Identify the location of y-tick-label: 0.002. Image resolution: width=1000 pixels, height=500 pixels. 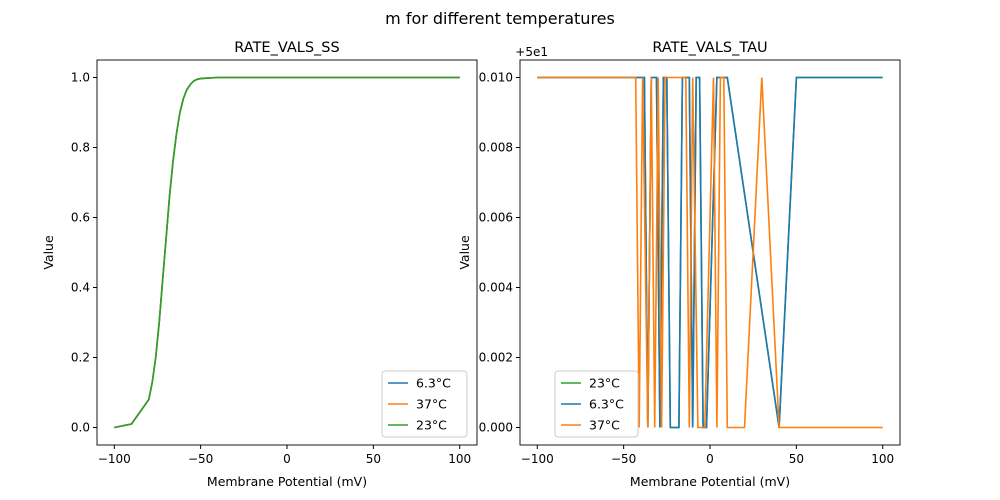
(496, 358).